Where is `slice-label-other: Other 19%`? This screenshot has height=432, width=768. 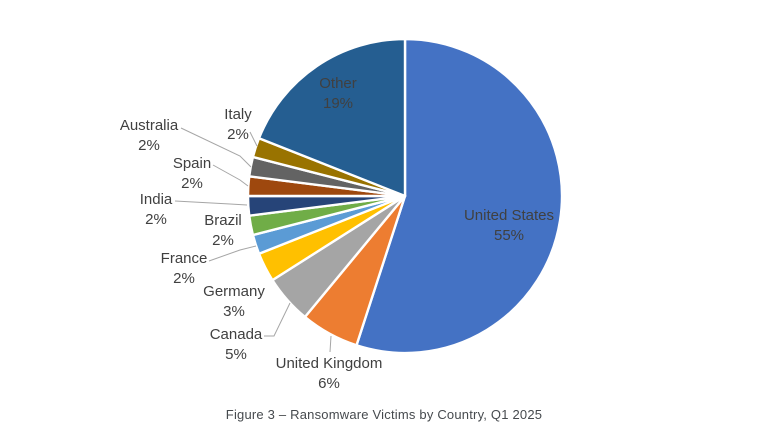
slice-label-other: Other 19% is located at coordinates (338, 94).